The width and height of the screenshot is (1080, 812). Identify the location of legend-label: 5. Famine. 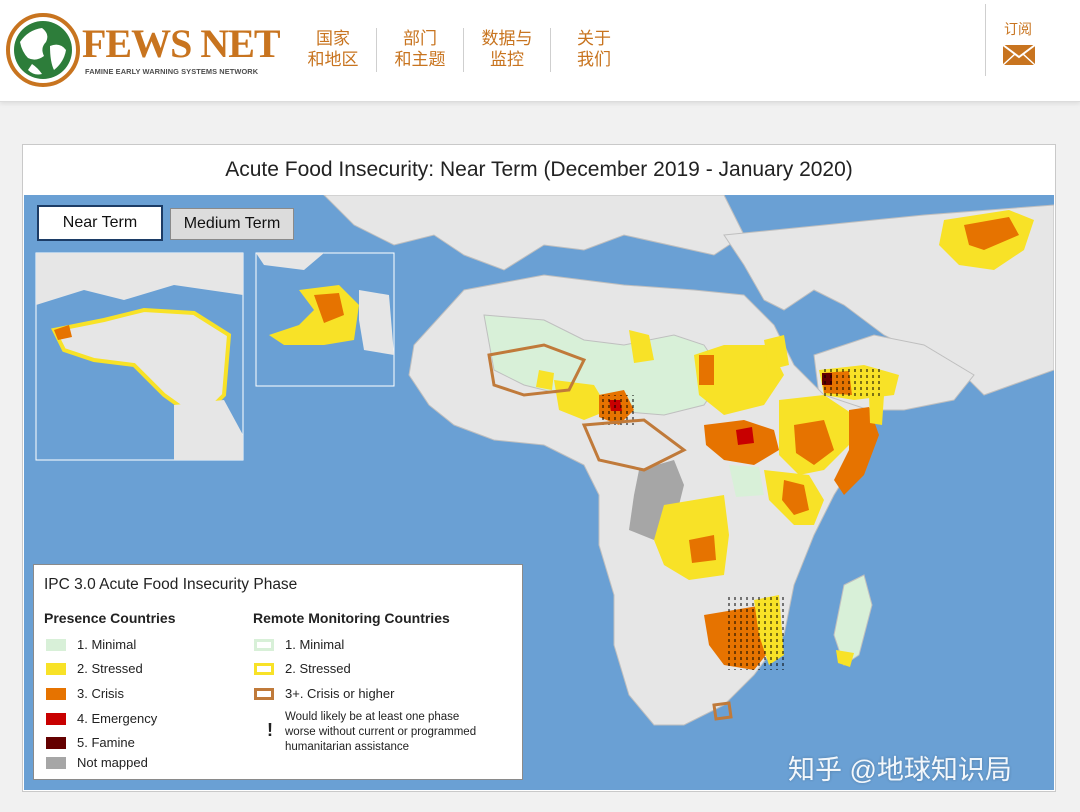
(106, 742).